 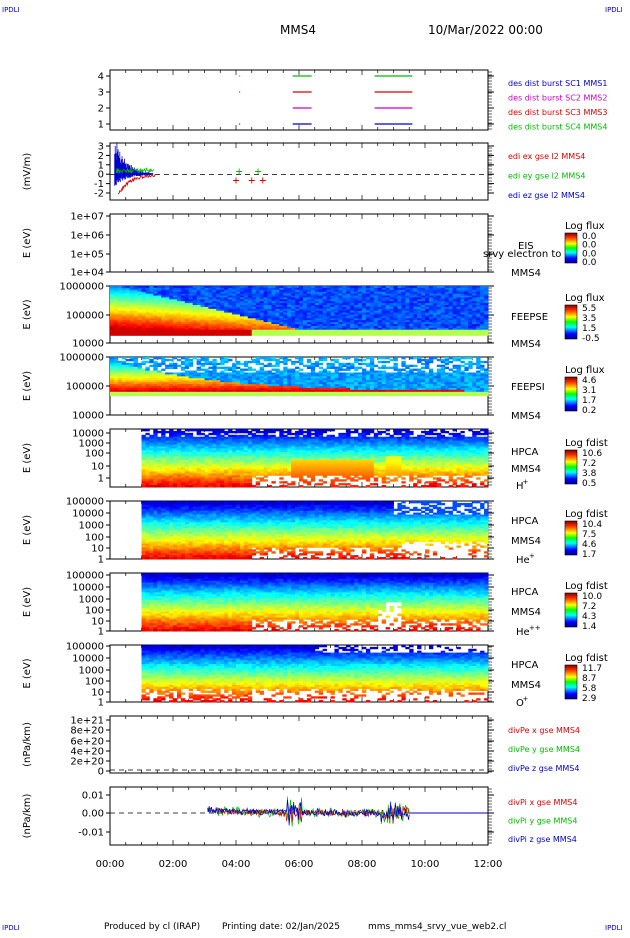 I want to click on colorbar-tick: 0.0, so click(x=589, y=263).